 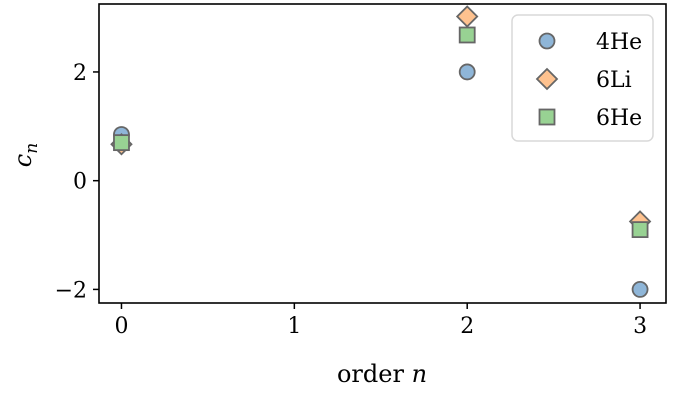 I want to click on x-axis-label: order n, so click(x=382, y=374).